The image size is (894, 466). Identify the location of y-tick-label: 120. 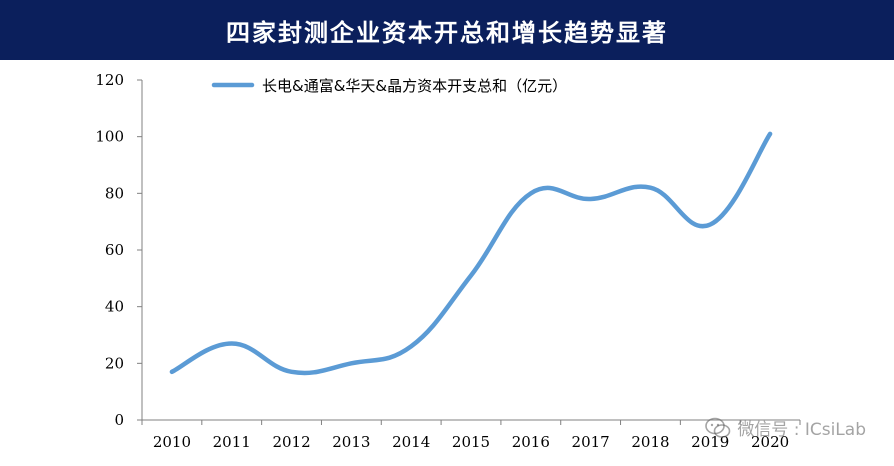
(109, 80).